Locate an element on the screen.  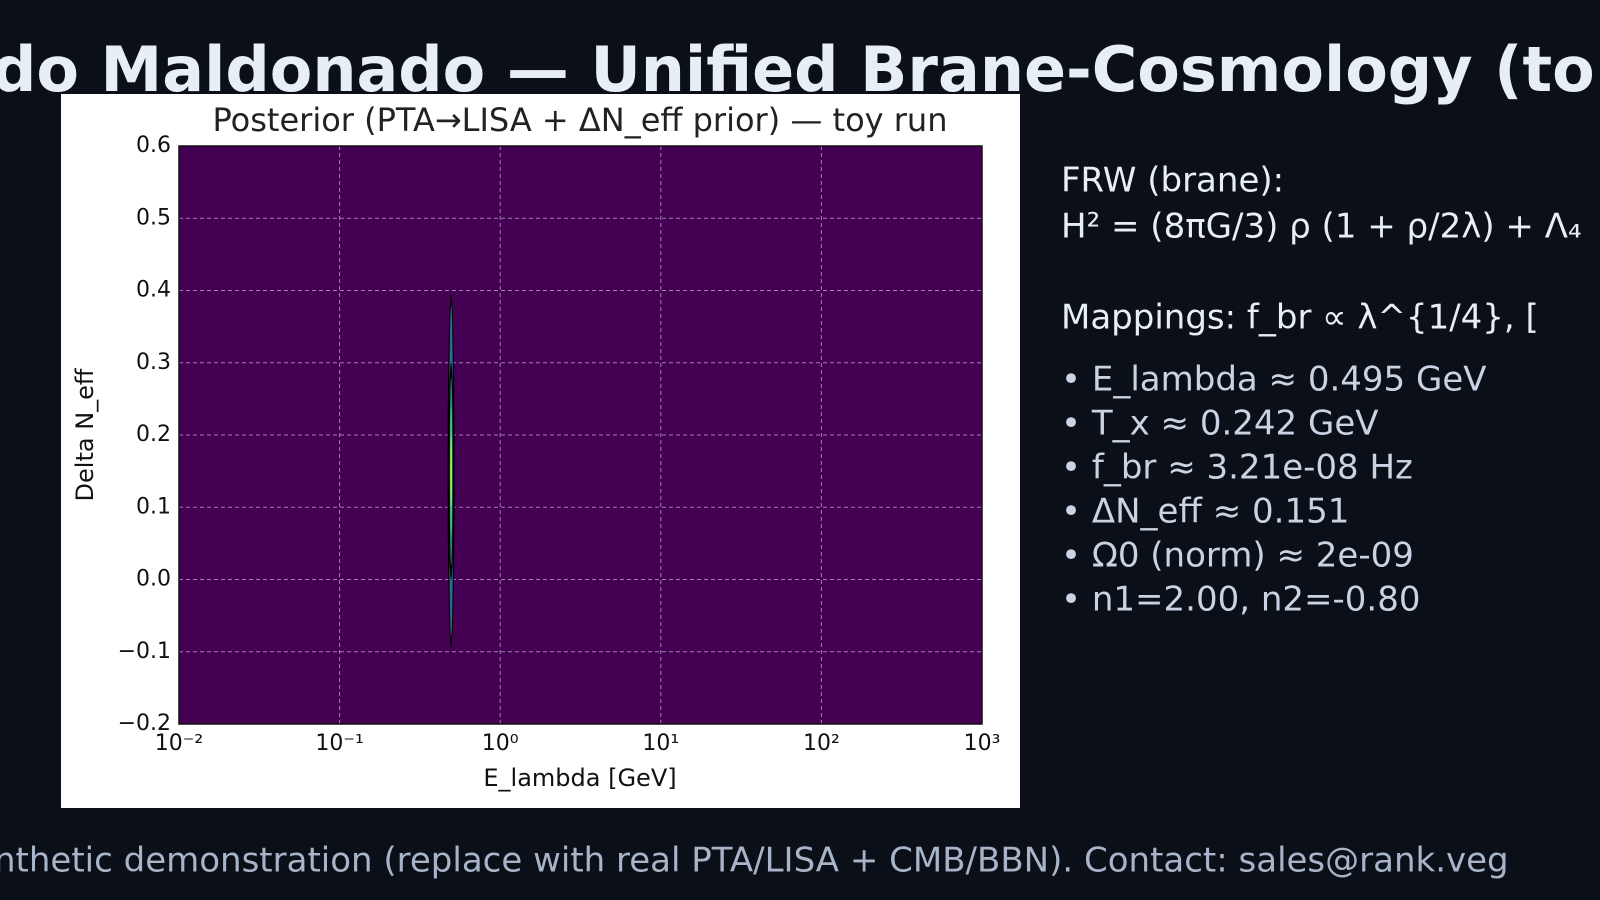
y-tick-label: 0.0 is located at coordinates (153, 579).